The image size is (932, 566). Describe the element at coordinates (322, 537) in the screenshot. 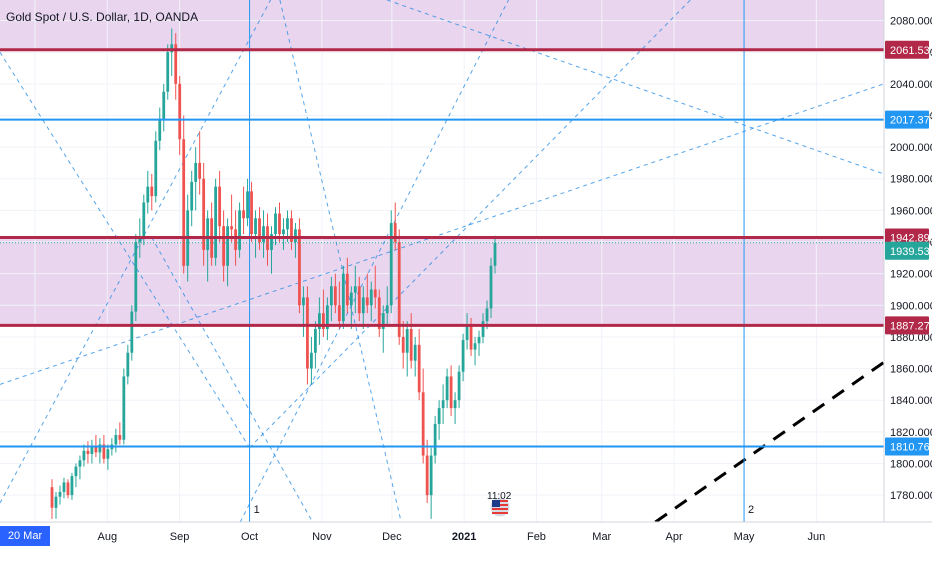

I see `time-tick-label: Nov` at that location.